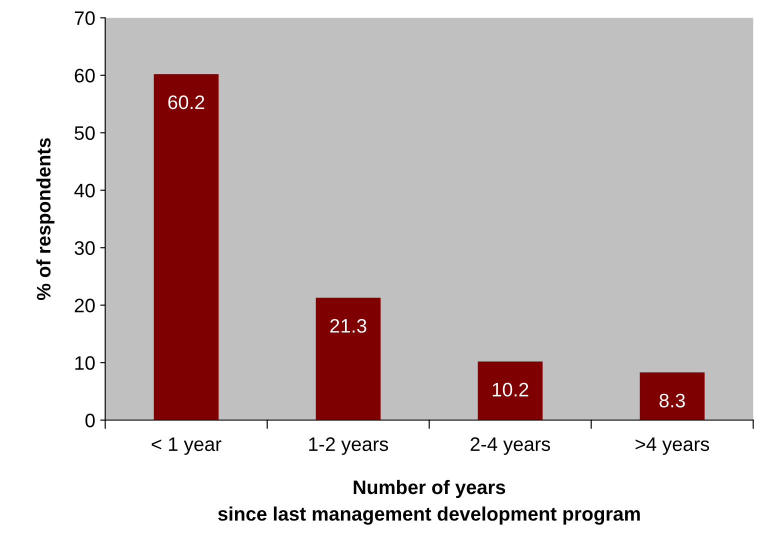 This screenshot has width=757, height=540. What do you see at coordinates (90, 421) in the screenshot?
I see `y-tick-label: 0` at bounding box center [90, 421].